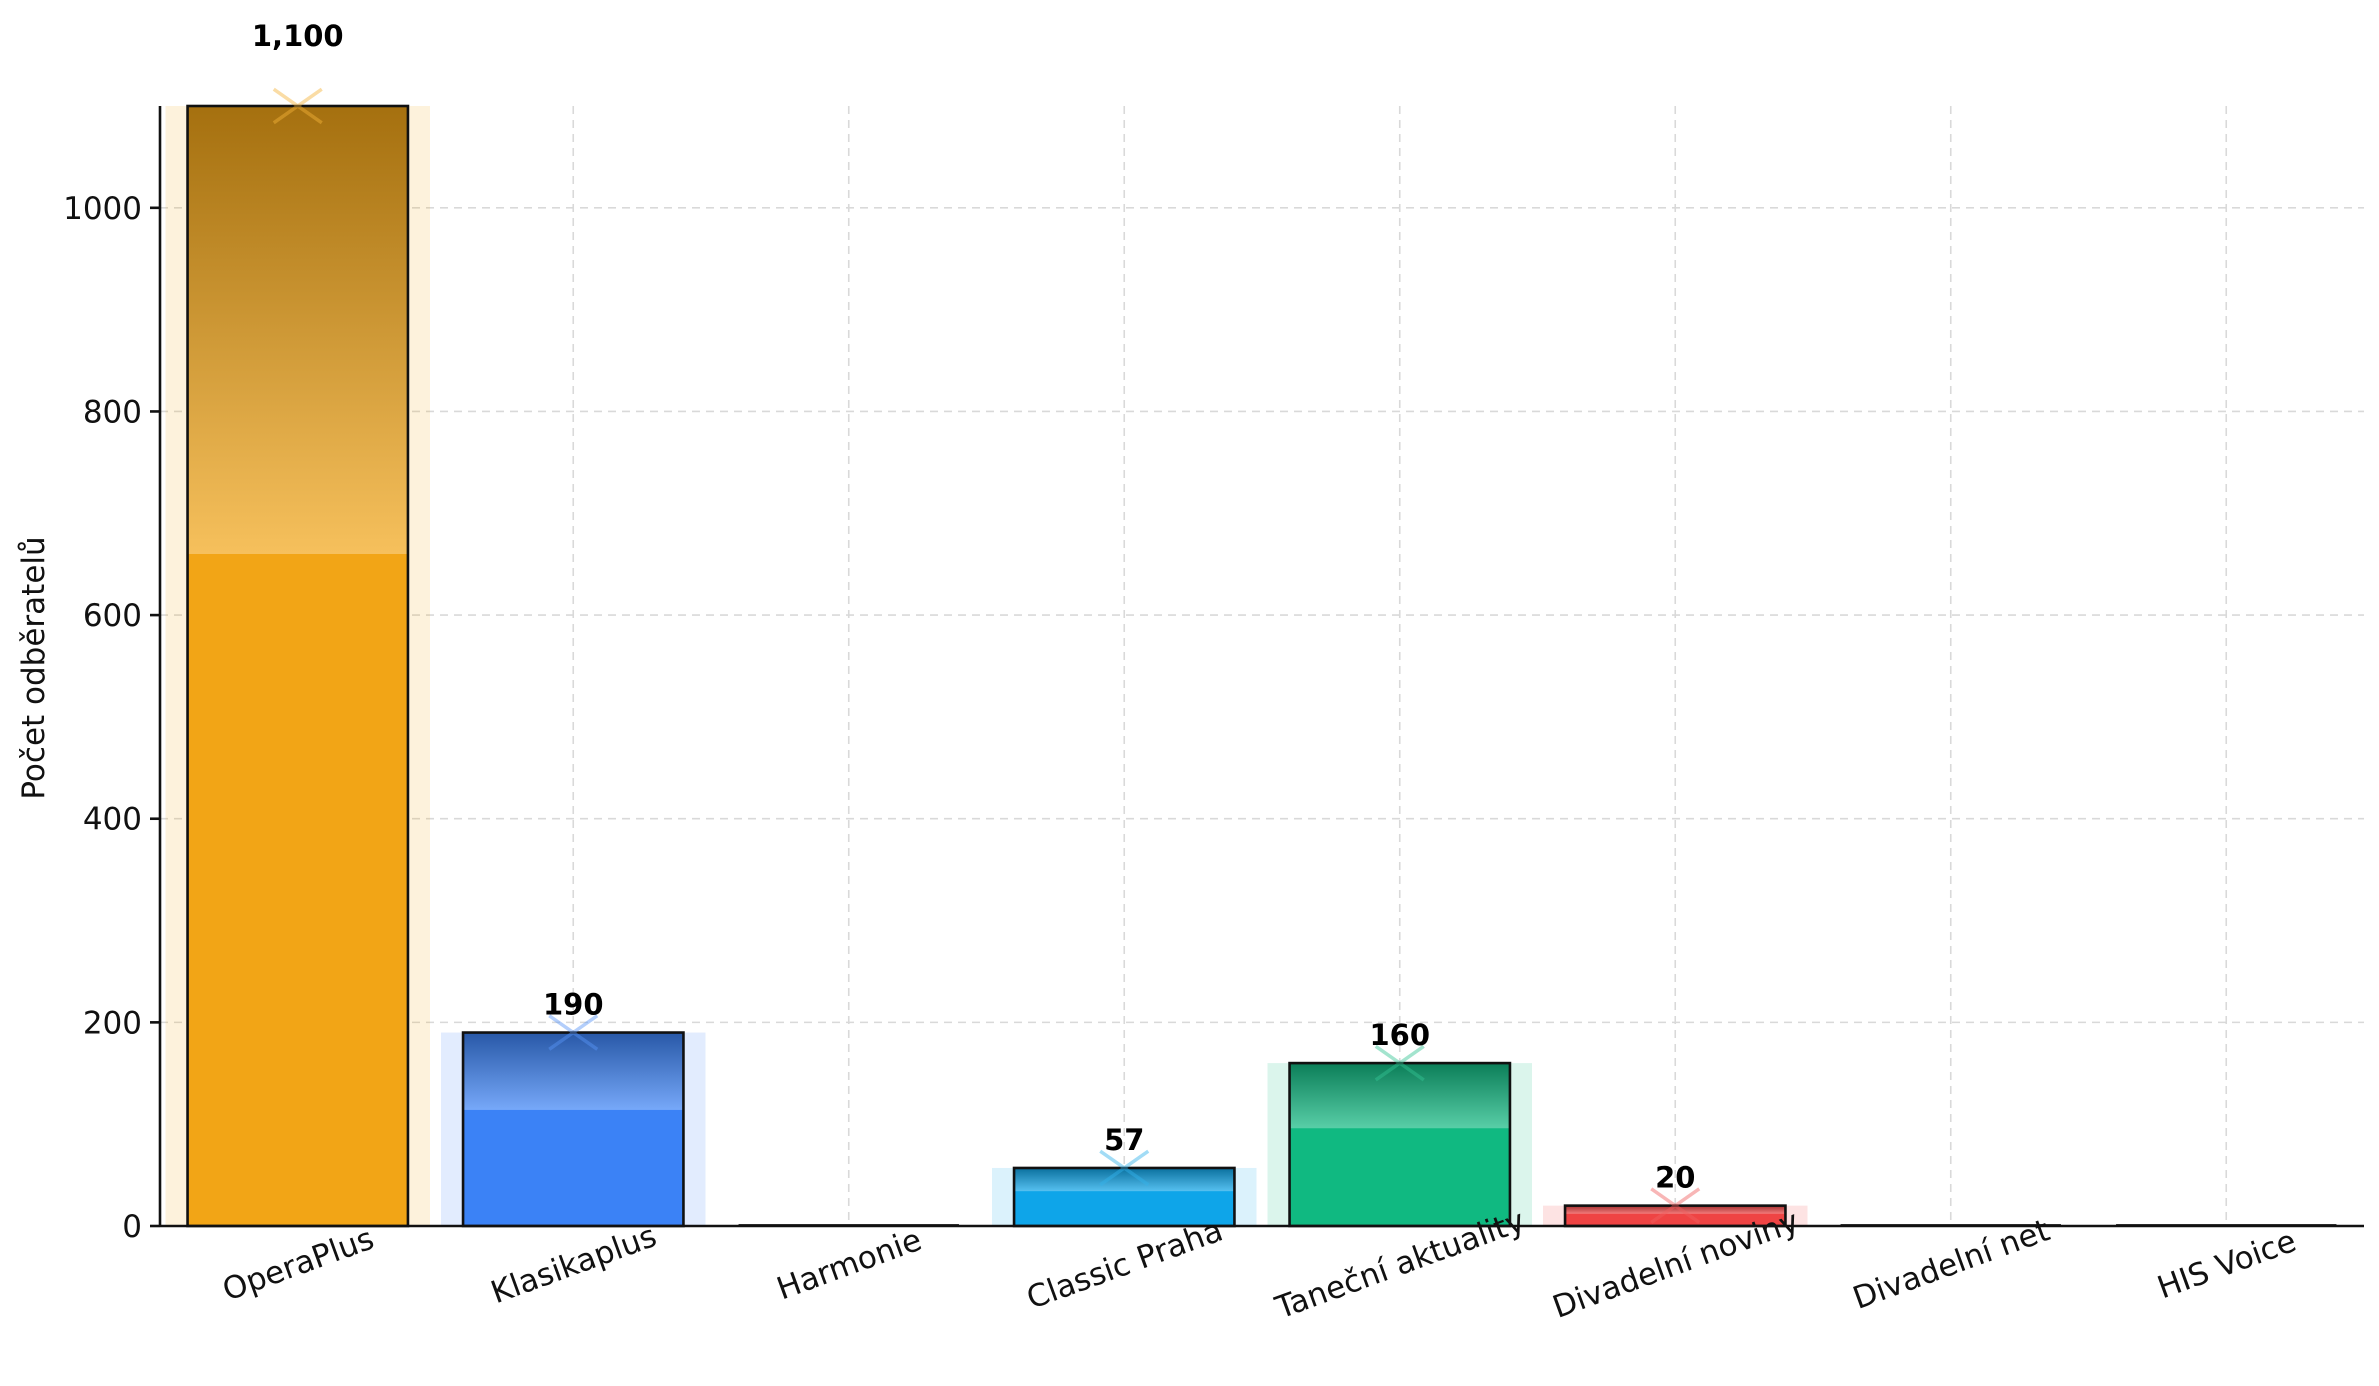 Image resolution: width=2379 pixels, height=1386 pixels. I want to click on x-tick-label: Klasikaplus, so click(573, 1264).